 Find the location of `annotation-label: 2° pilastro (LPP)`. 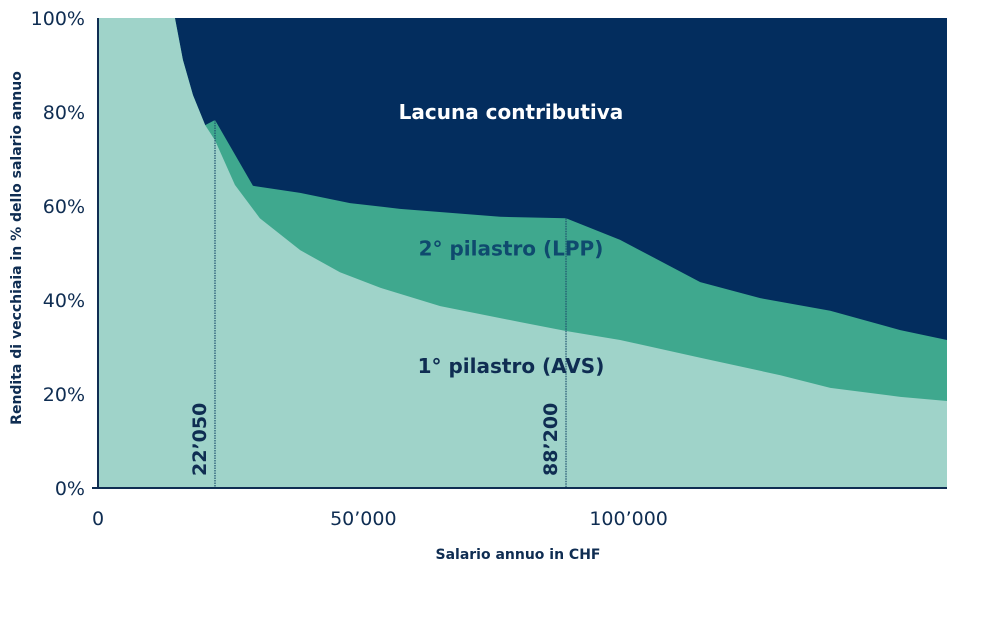

annotation-label: 2° pilastro (LPP) is located at coordinates (511, 248).